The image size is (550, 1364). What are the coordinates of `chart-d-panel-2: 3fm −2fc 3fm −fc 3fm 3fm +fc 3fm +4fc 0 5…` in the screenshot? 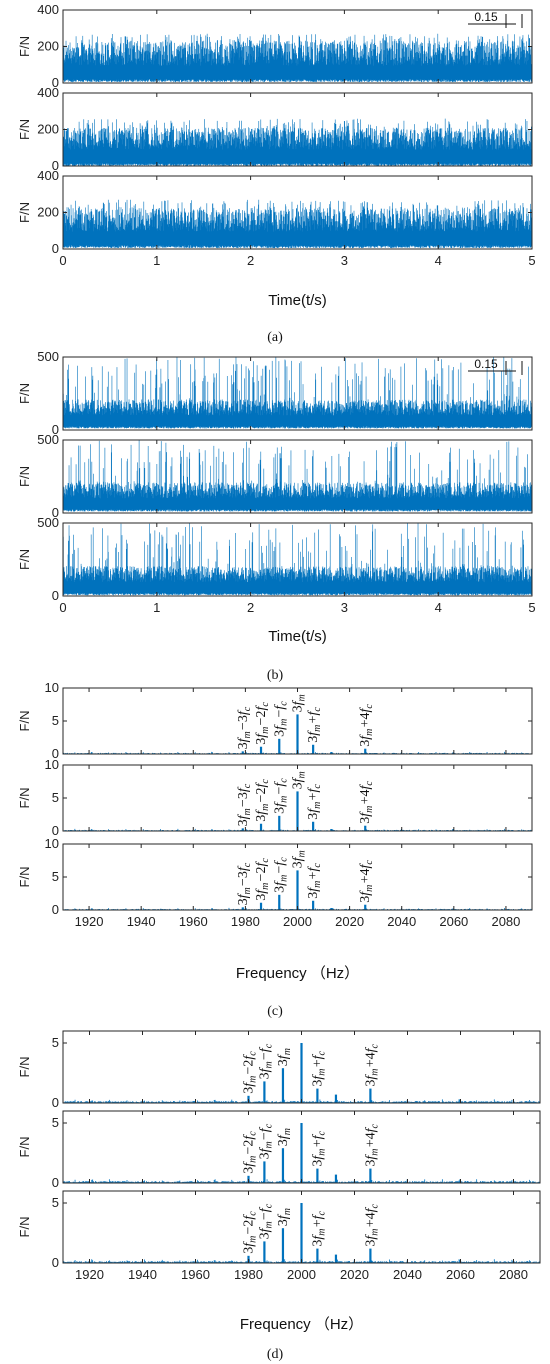 It's located at (279, 1150).